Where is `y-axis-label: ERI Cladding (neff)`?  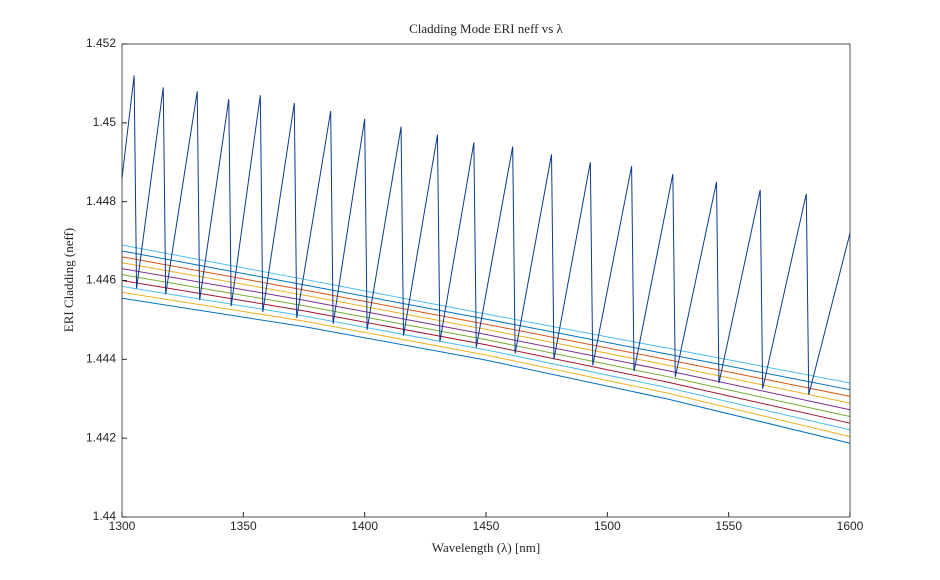 y-axis-label: ERI Cladding (neff) is located at coordinates (68, 280).